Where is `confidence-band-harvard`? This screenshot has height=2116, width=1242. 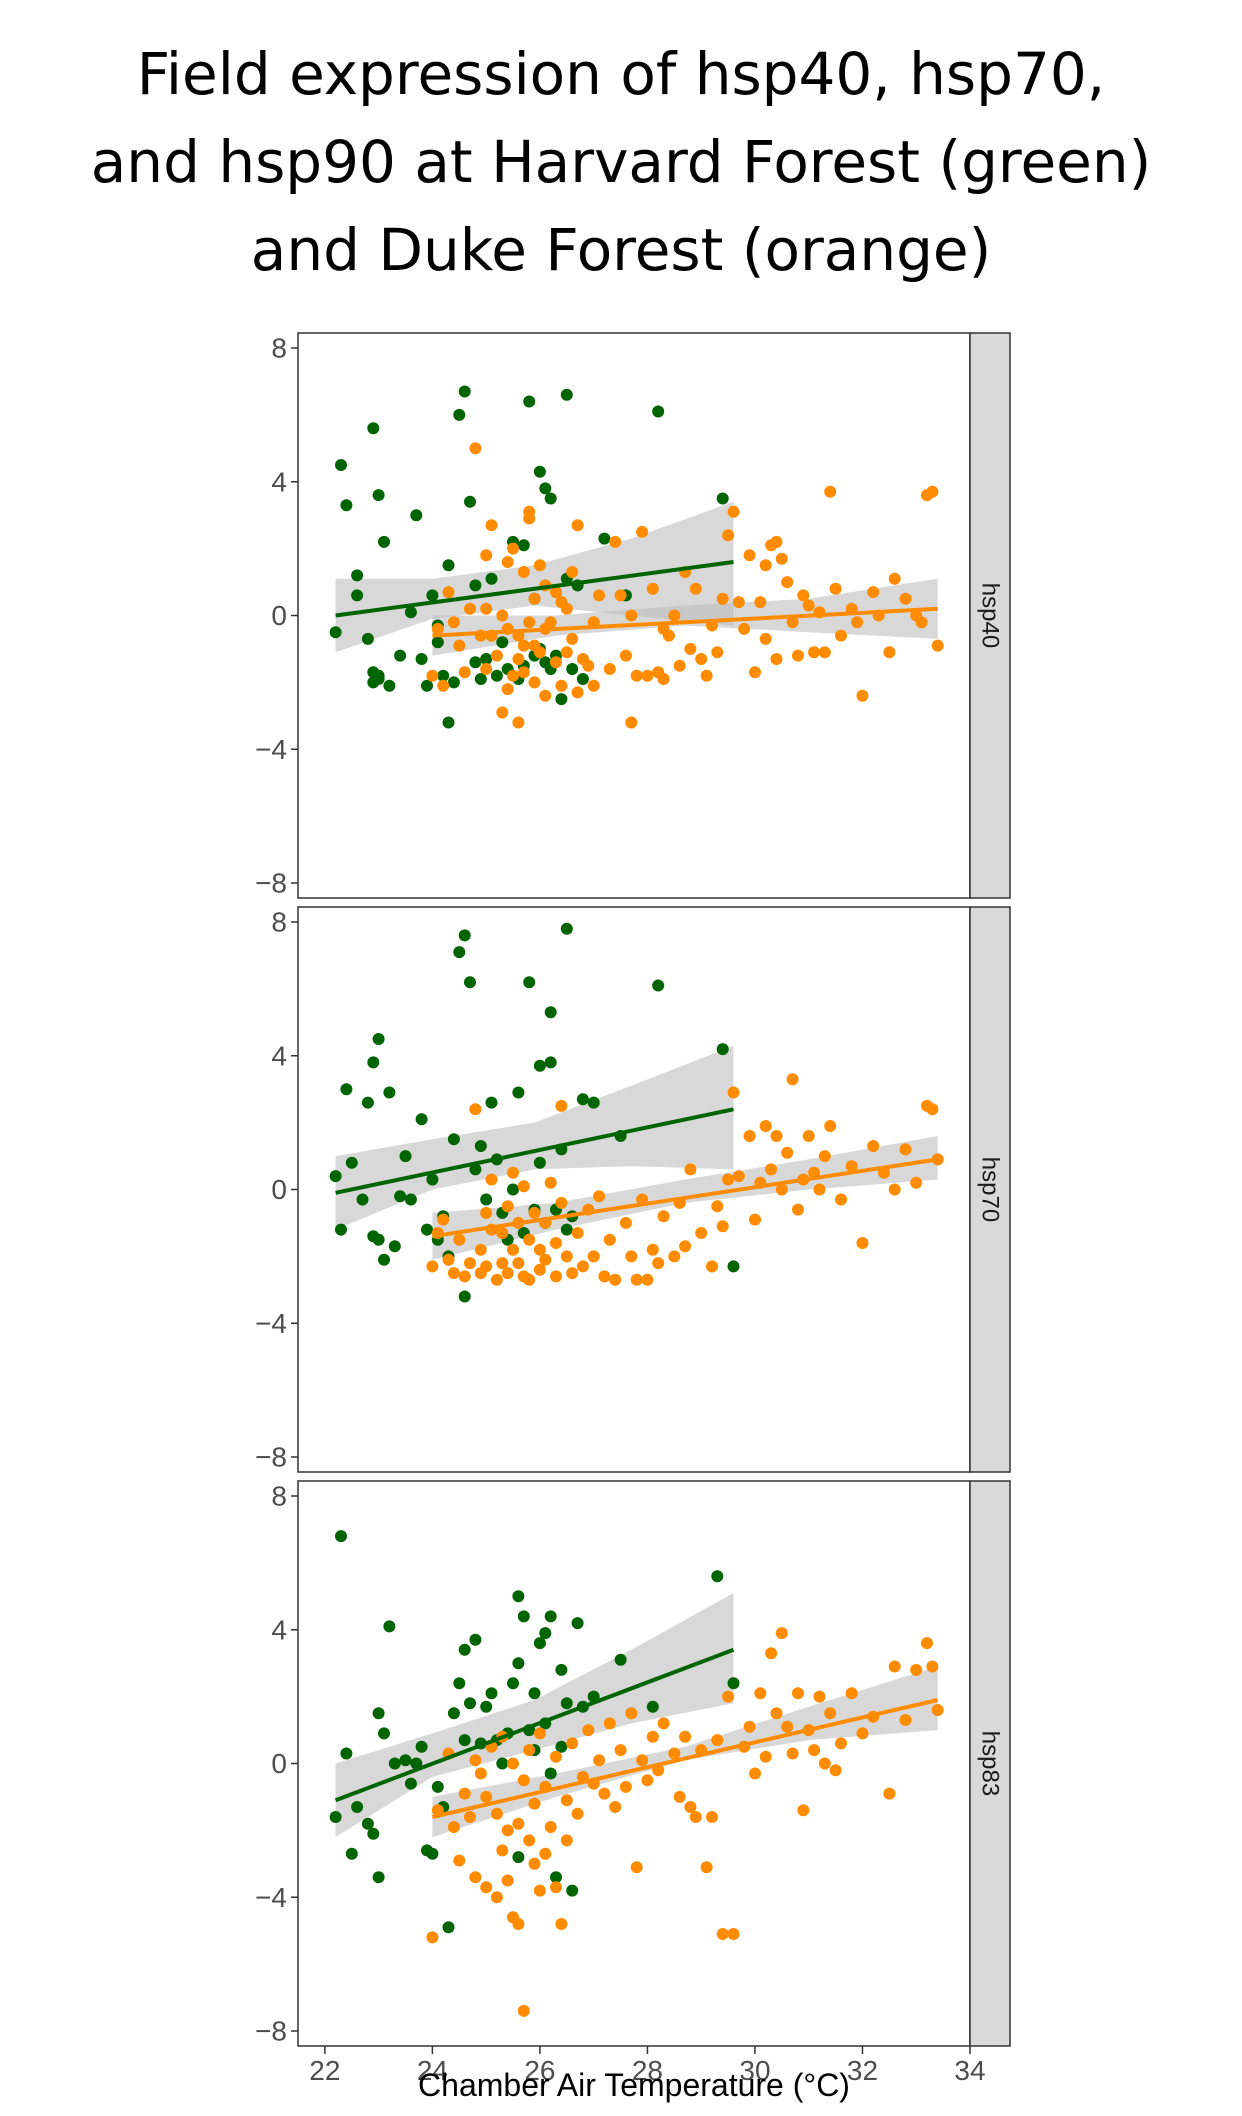
confidence-band-harvard is located at coordinates (534, 1715).